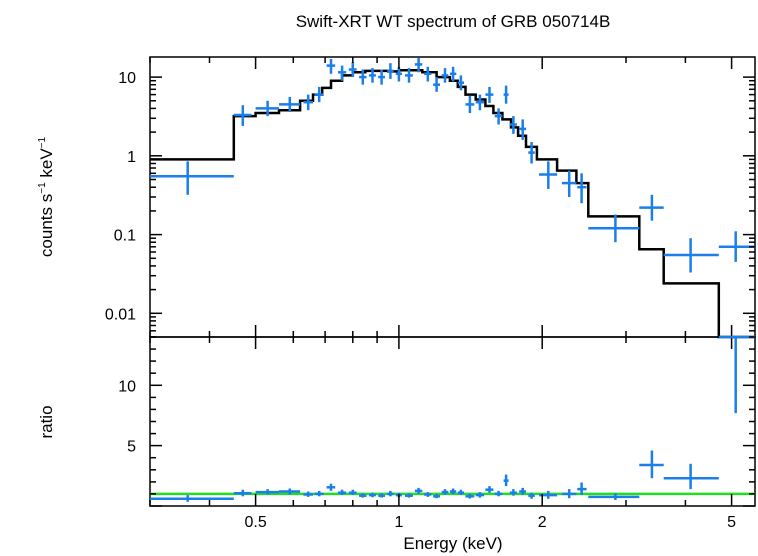 This screenshot has width=758, height=556. Describe the element at coordinates (46, 421) in the screenshot. I see `y-axis-label-bottom: ratio` at that location.